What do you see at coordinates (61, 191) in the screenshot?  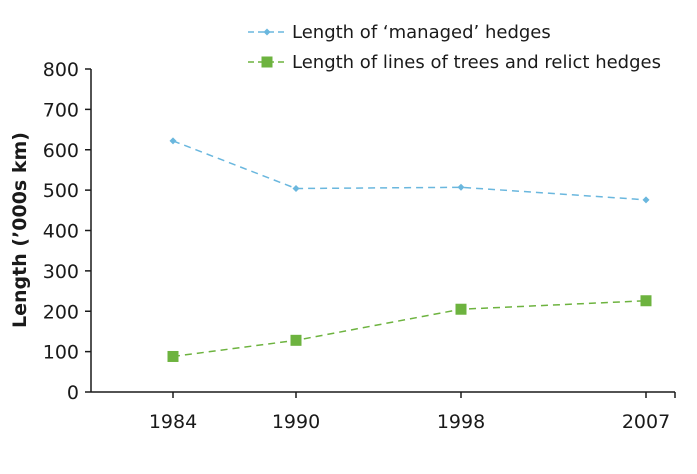 I see `y-tick-label: 500` at bounding box center [61, 191].